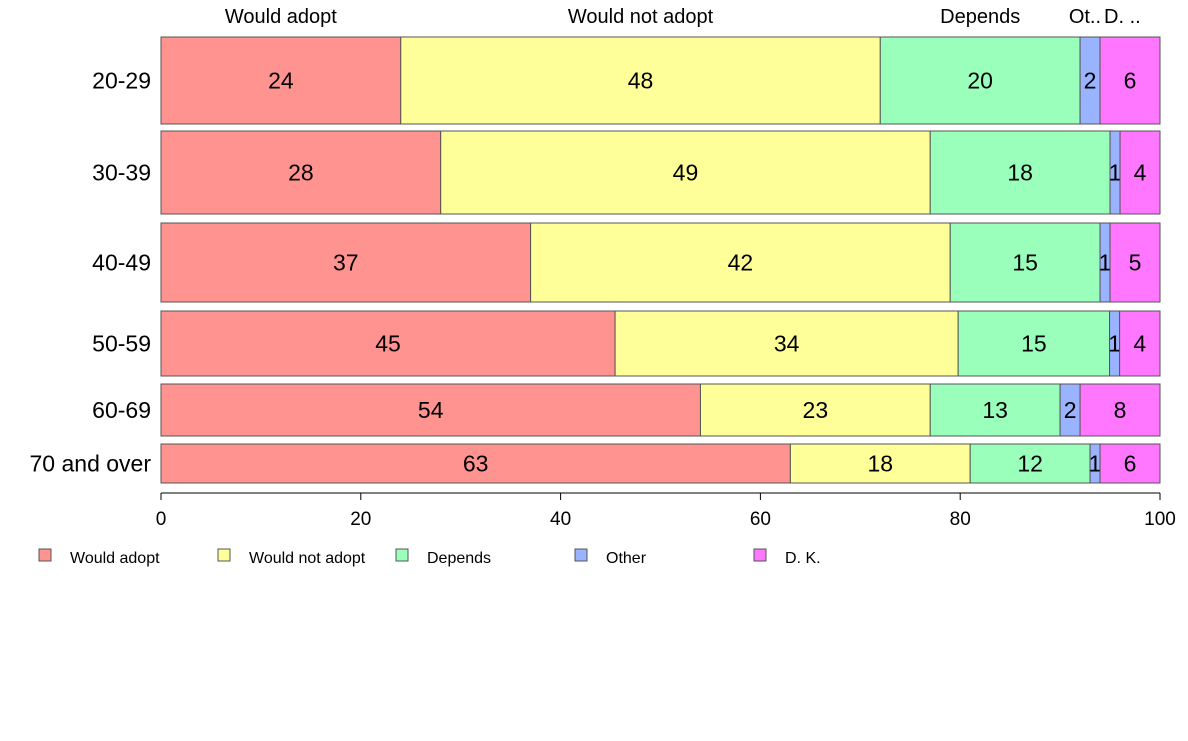 The image size is (1188, 741). Describe the element at coordinates (1085, 17) in the screenshot. I see `top-label-other: Ot..` at that location.